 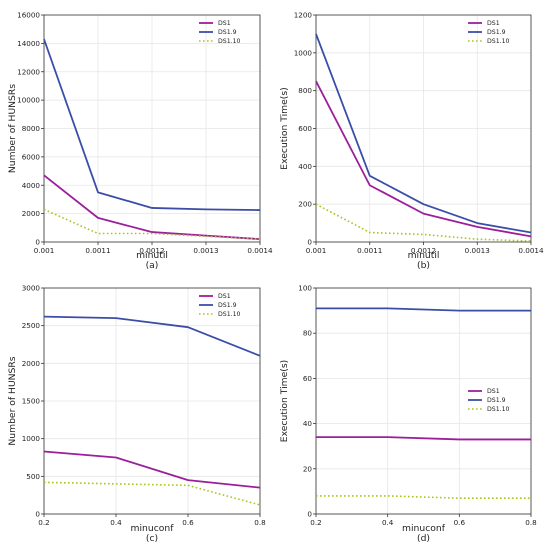 I want to click on y-tick-label: 8000, so click(x=31, y=128).